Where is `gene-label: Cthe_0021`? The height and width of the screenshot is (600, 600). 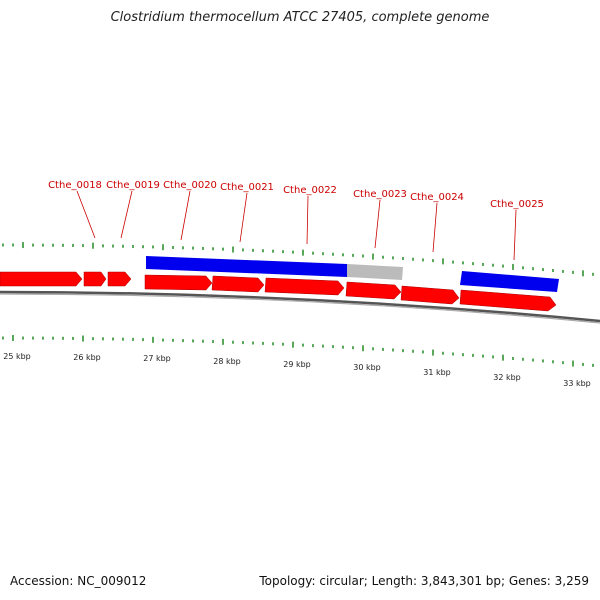 gene-label: Cthe_0021 is located at coordinates (247, 187).